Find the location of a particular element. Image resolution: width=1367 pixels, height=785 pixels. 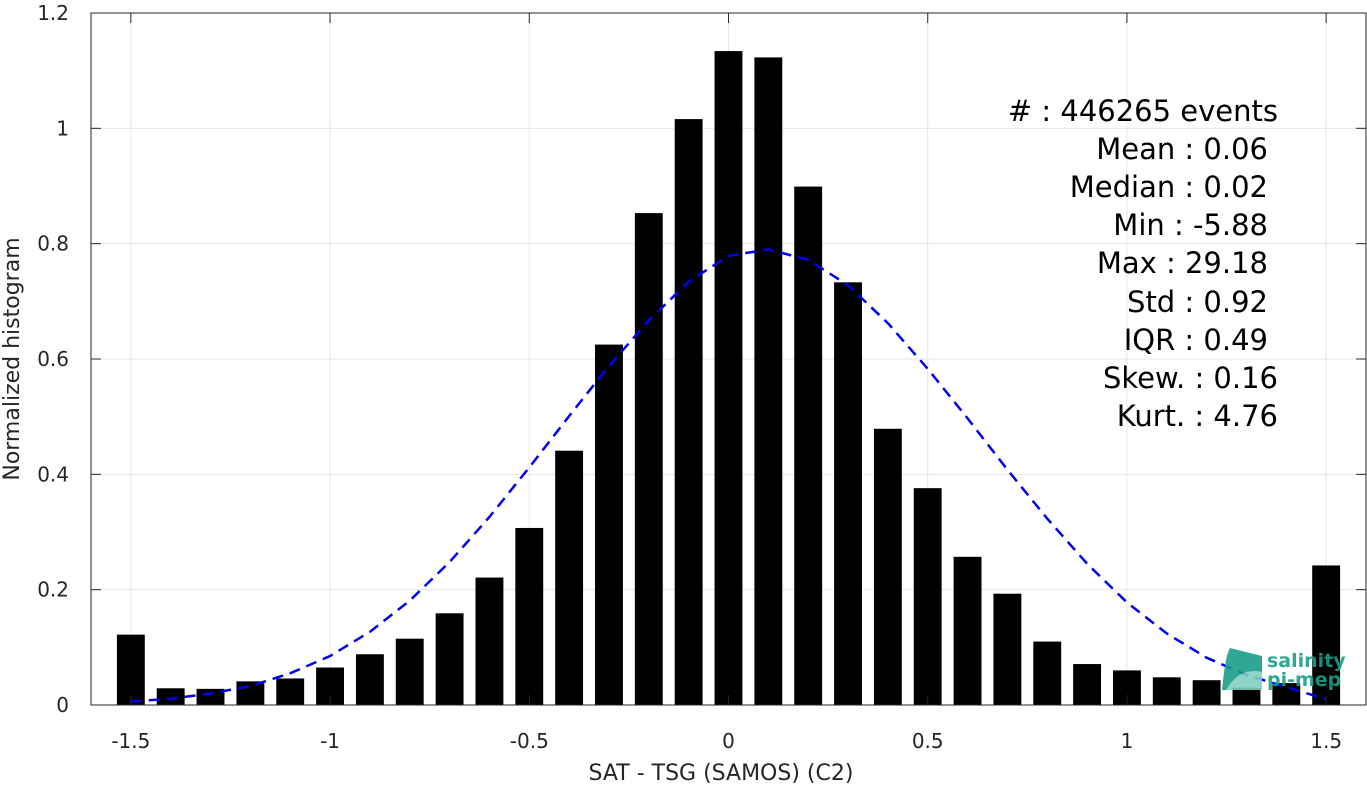

x-tick-labels: -1.5 -1 -0.5 0 0.5 1 1.5 is located at coordinates (726, 741).